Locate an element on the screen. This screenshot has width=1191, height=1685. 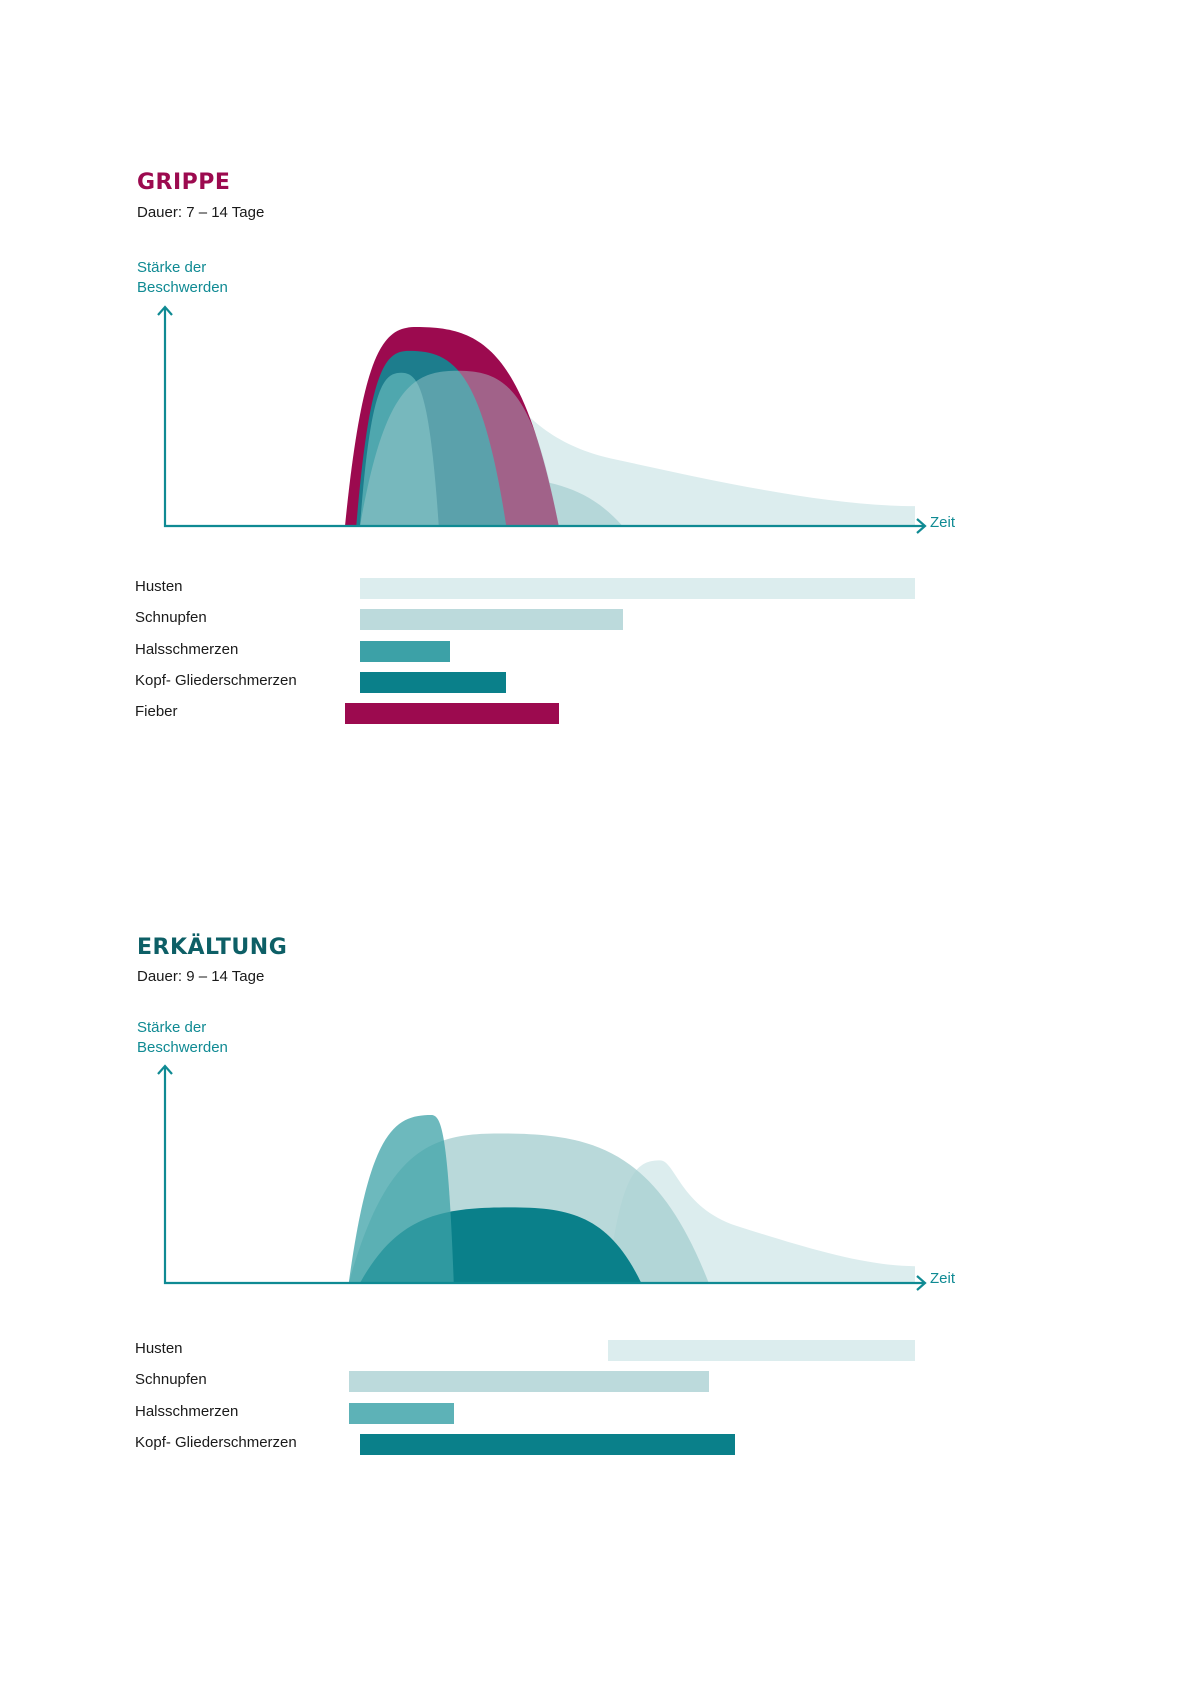
grippe-area-chart is located at coordinates (542, 419).